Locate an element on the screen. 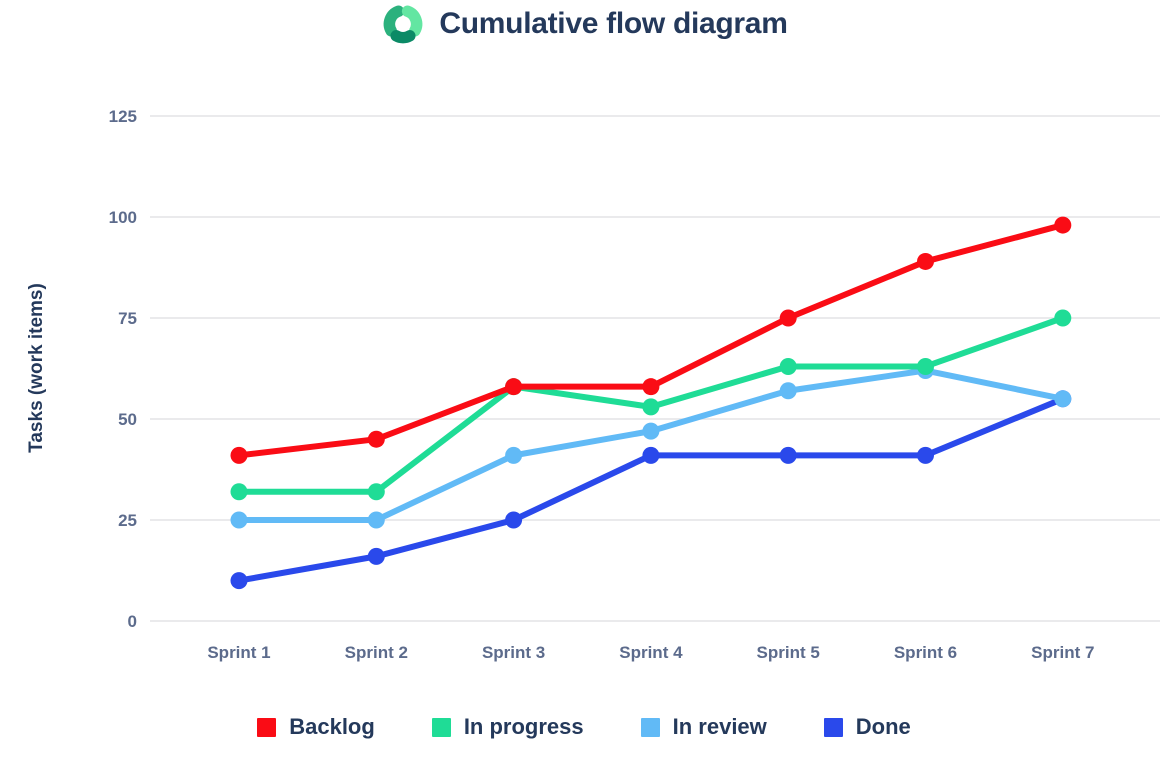 Image resolution: width=1168 pixels, height=768 pixels. legend-item-backlog: Backlog is located at coordinates (316, 727).